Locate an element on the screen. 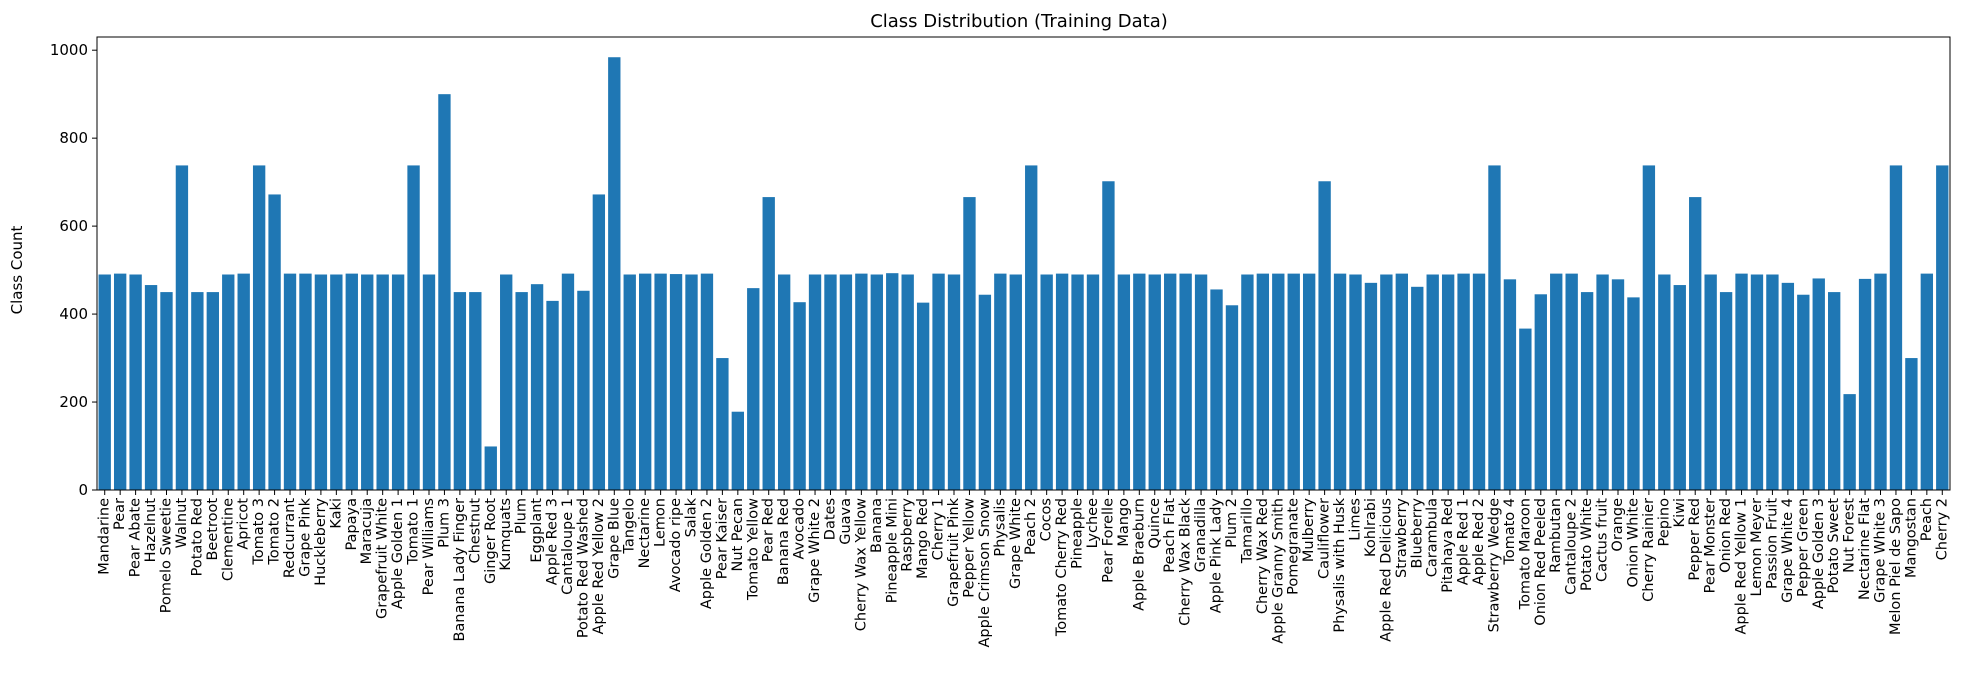  bar-physalis-with-husk is located at coordinates (1340, 381).